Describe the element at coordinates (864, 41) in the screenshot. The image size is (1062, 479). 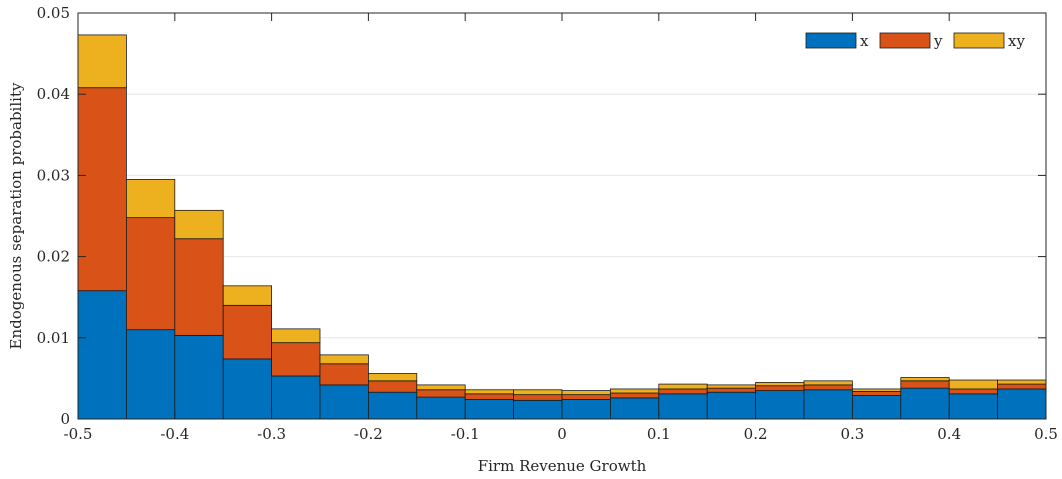
I see `legend-label-x: x` at that location.